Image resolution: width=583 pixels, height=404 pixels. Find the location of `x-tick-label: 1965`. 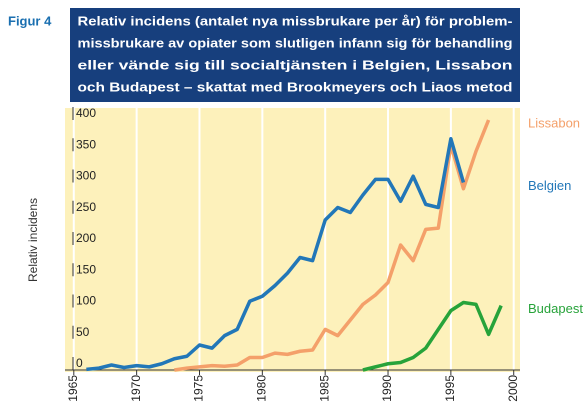

x-tick-label: 1965 is located at coordinates (73, 388).